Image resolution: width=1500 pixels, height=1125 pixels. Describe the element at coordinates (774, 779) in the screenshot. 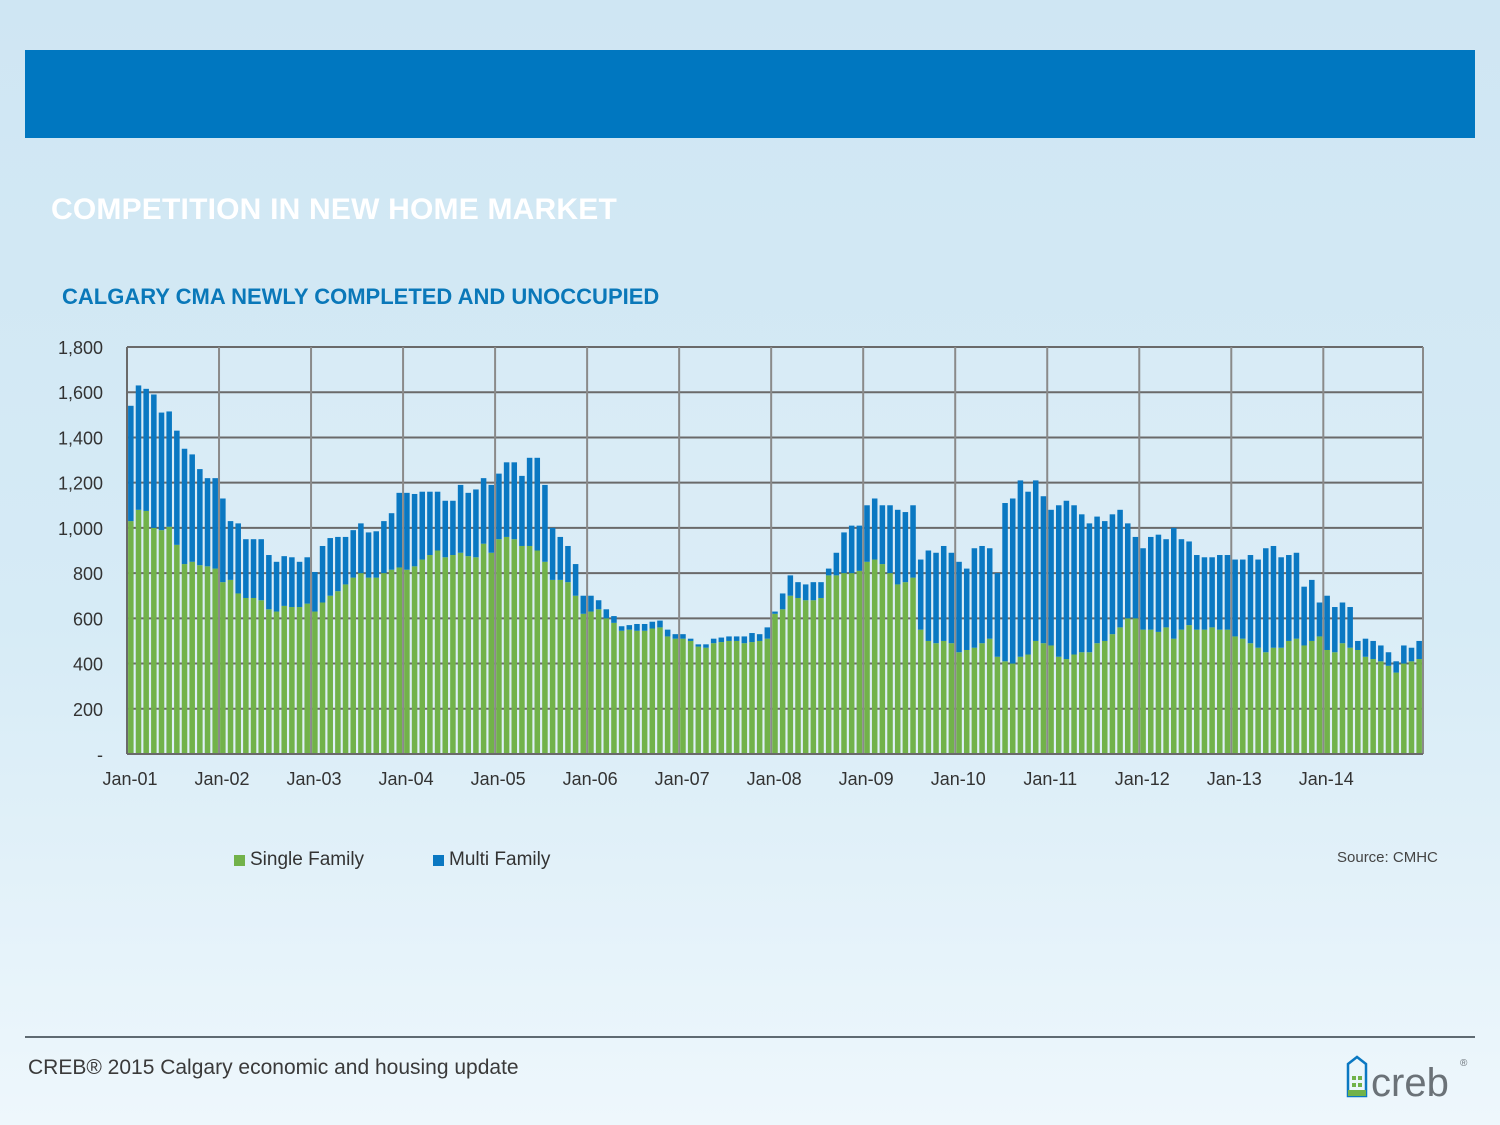

I see `x-tick-label: Jan-08` at that location.